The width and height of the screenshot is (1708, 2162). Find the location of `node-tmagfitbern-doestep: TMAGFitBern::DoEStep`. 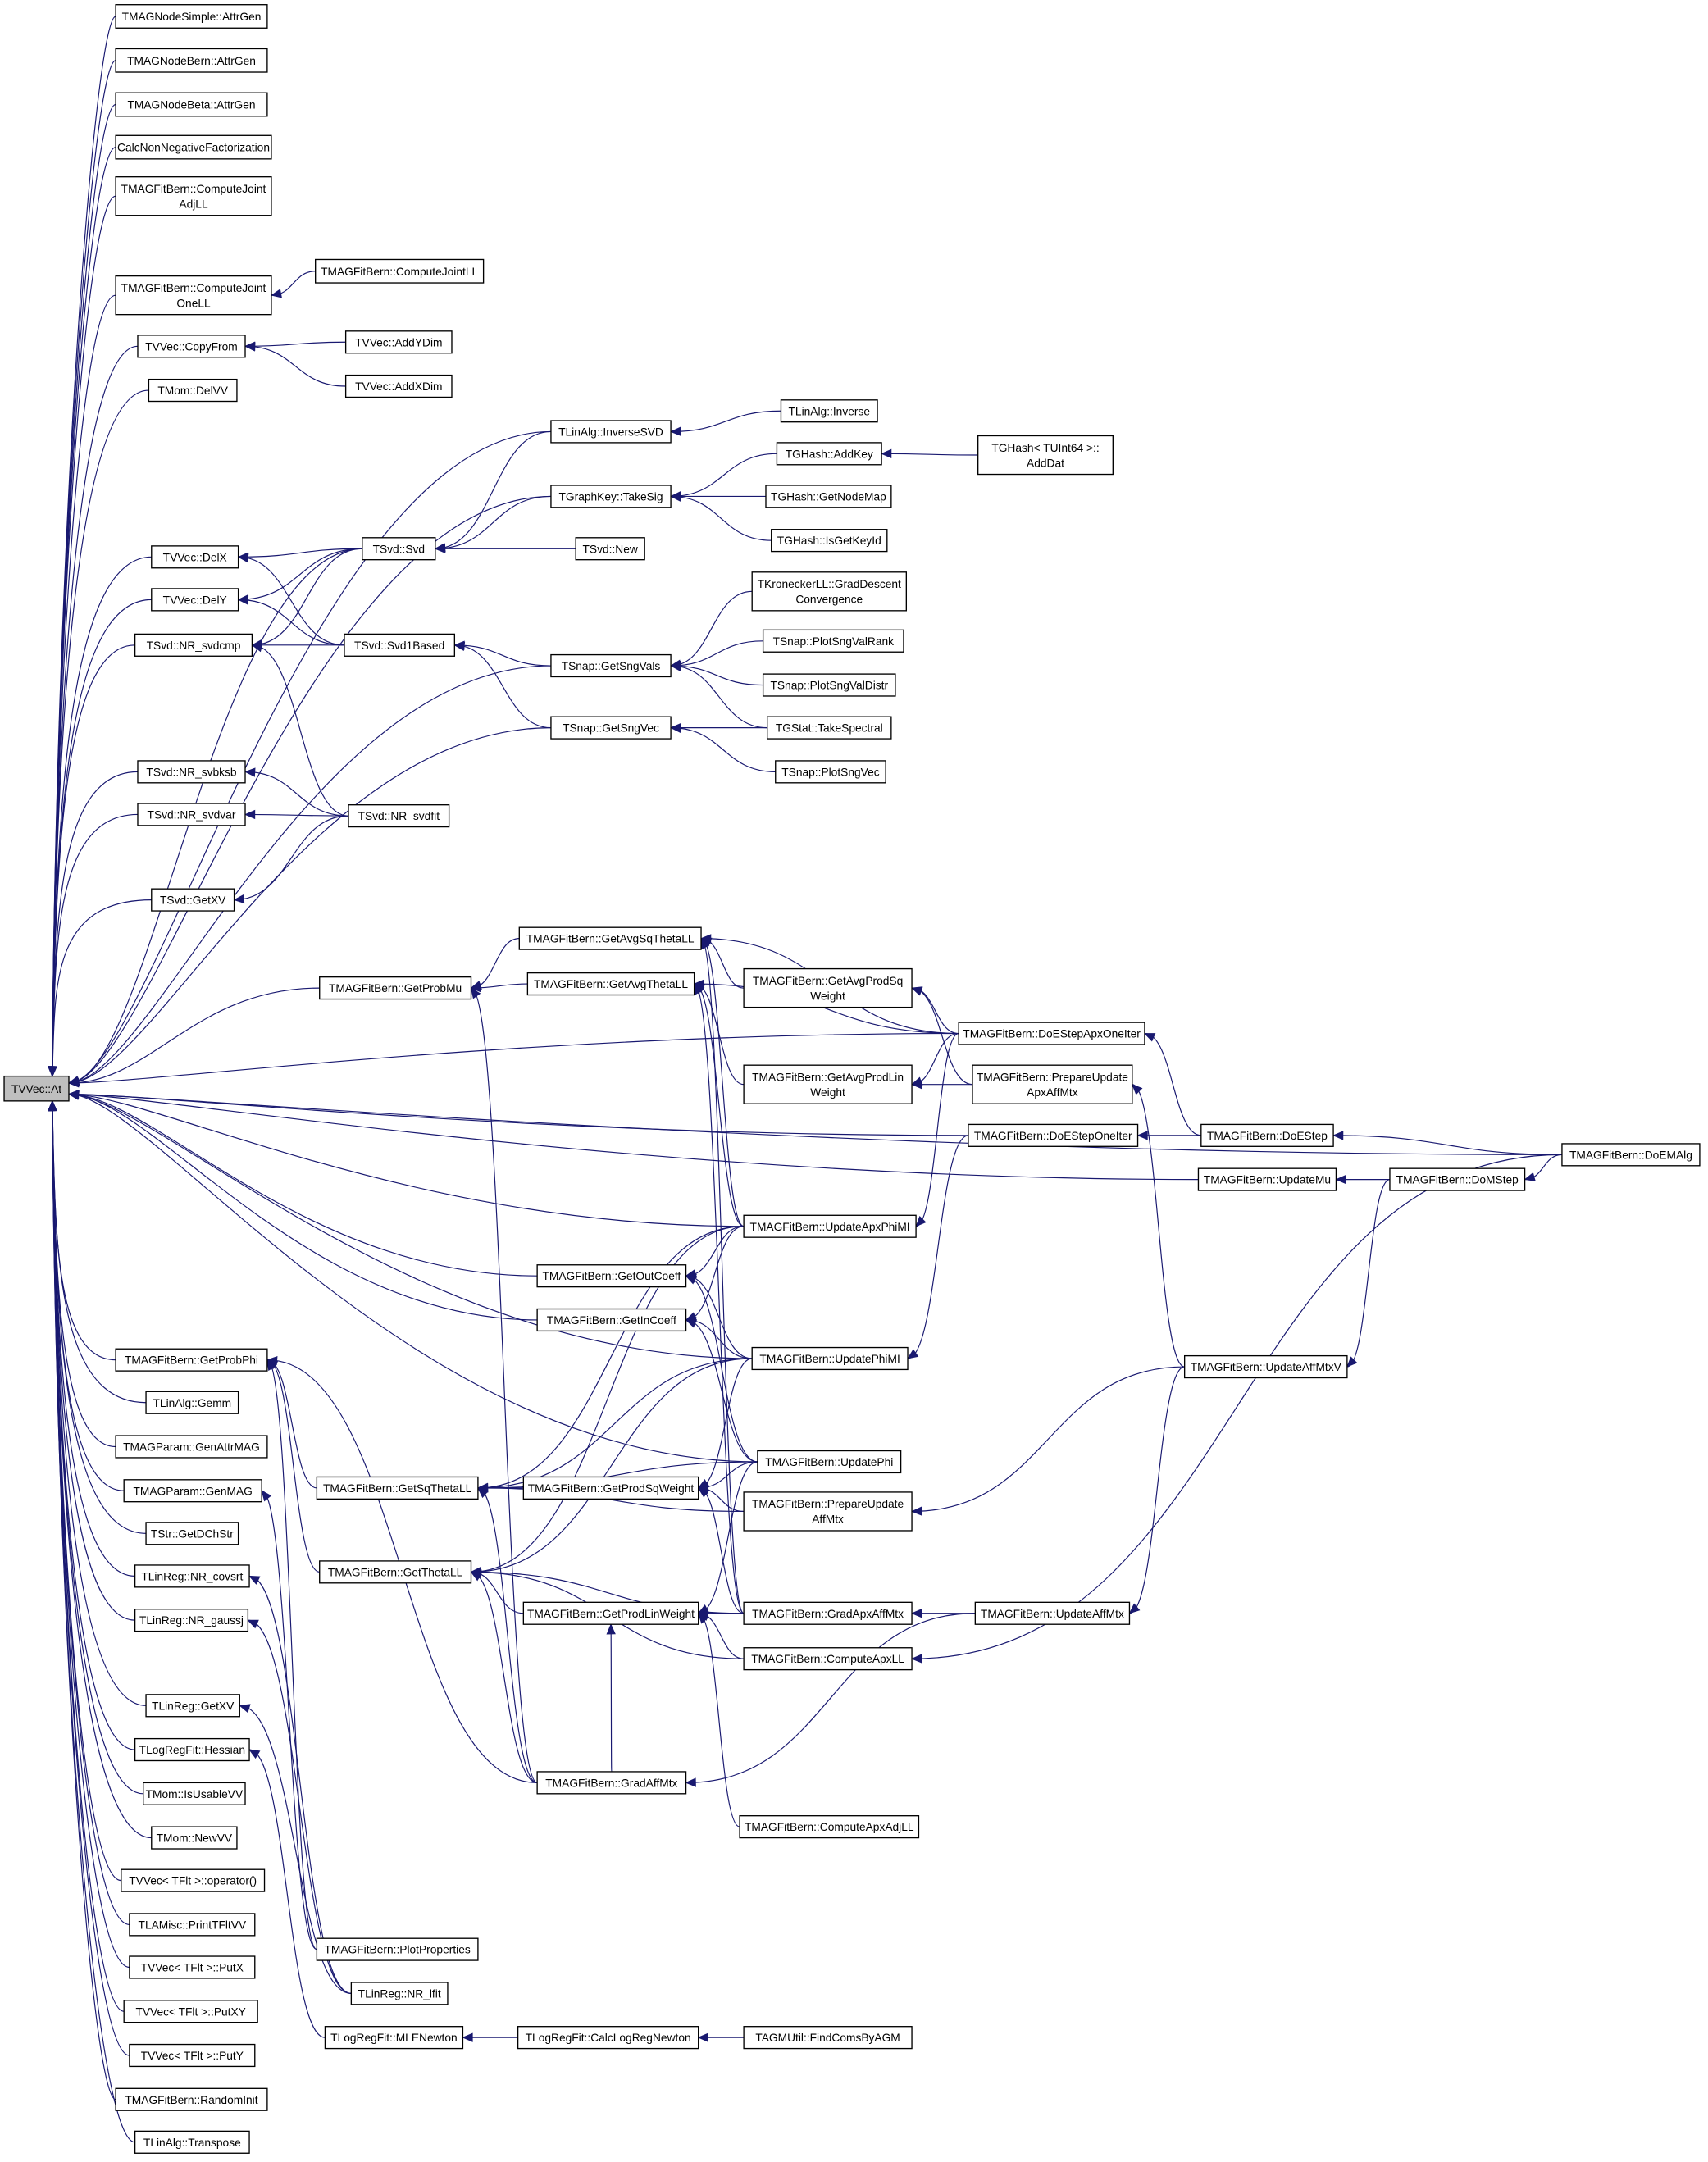

node-tmagfitbern-doestep: TMAGFitBern::DoEStep is located at coordinates (1267, 1135).